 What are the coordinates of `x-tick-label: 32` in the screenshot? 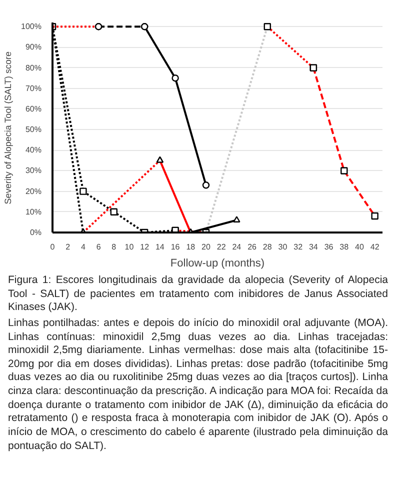 It's located at (299, 247).